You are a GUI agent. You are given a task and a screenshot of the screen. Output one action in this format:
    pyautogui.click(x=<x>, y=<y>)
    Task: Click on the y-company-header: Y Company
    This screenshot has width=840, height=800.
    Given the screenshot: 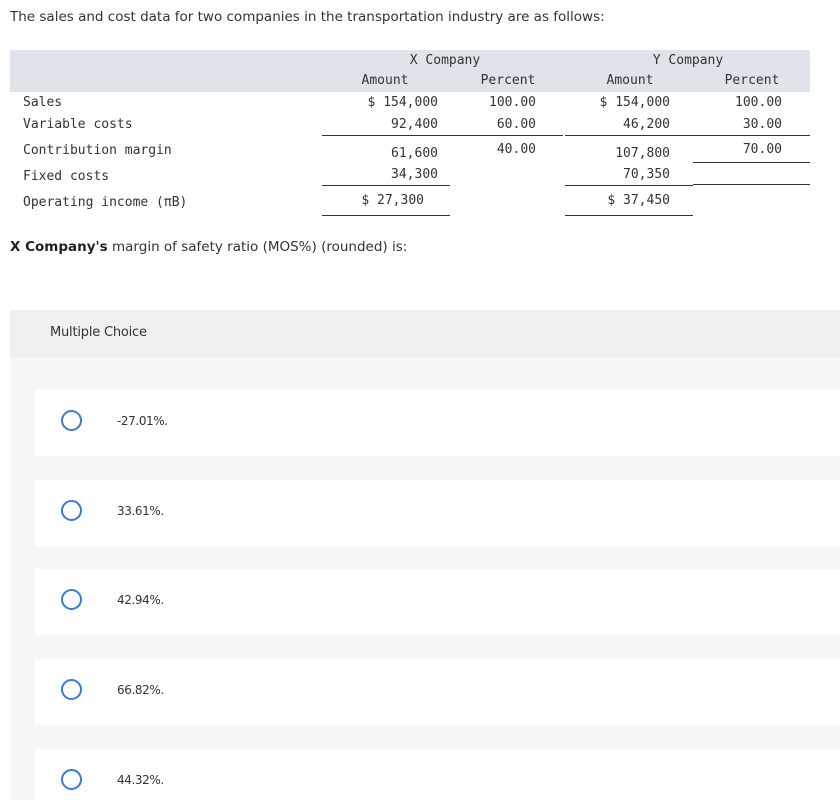 What is the action you would take?
    pyautogui.click(x=688, y=60)
    